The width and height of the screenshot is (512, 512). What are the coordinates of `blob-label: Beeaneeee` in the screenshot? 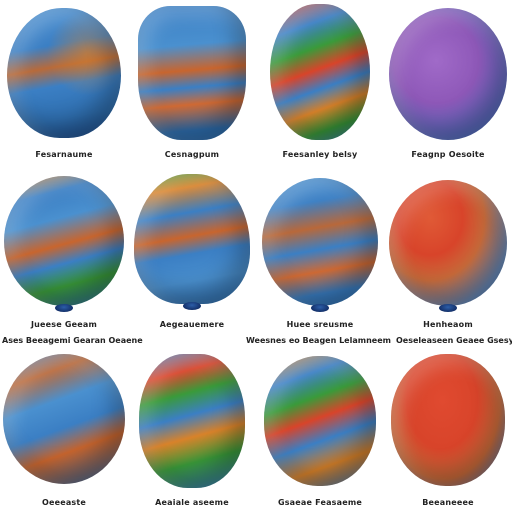 It's located at (448, 502).